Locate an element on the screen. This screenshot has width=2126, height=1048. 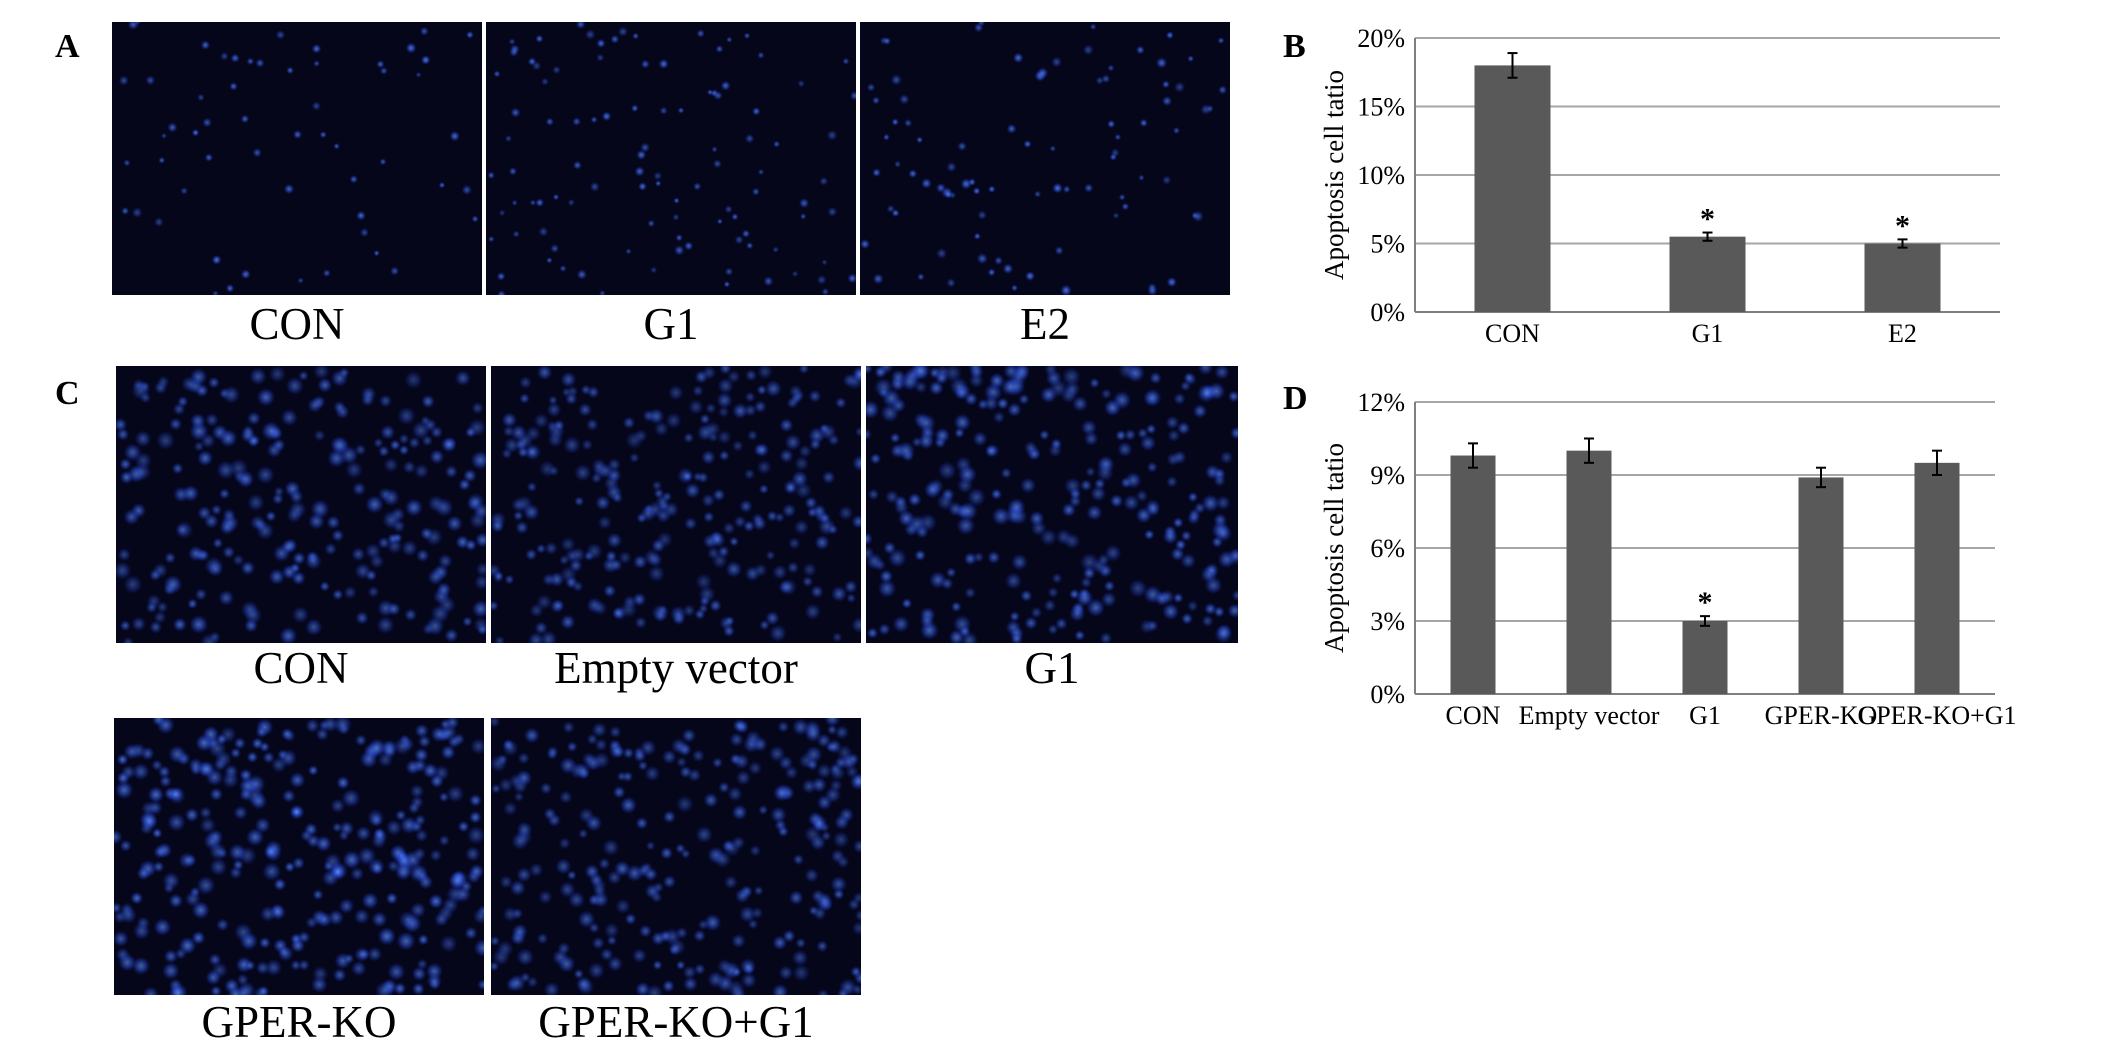
caption-c-empty-vector: Empty vector is located at coordinates (676, 668).